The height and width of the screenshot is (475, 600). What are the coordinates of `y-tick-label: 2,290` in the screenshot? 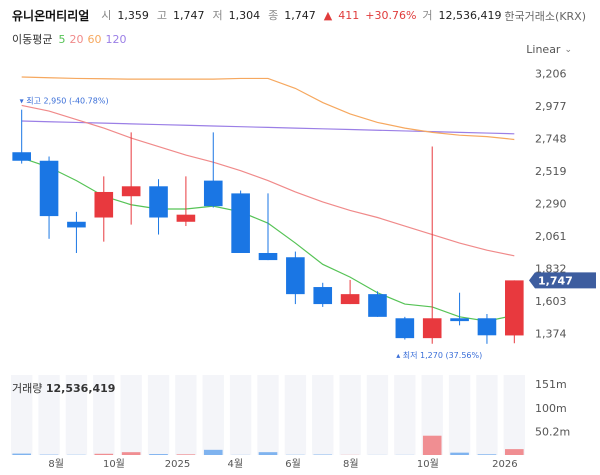 It's located at (551, 203).